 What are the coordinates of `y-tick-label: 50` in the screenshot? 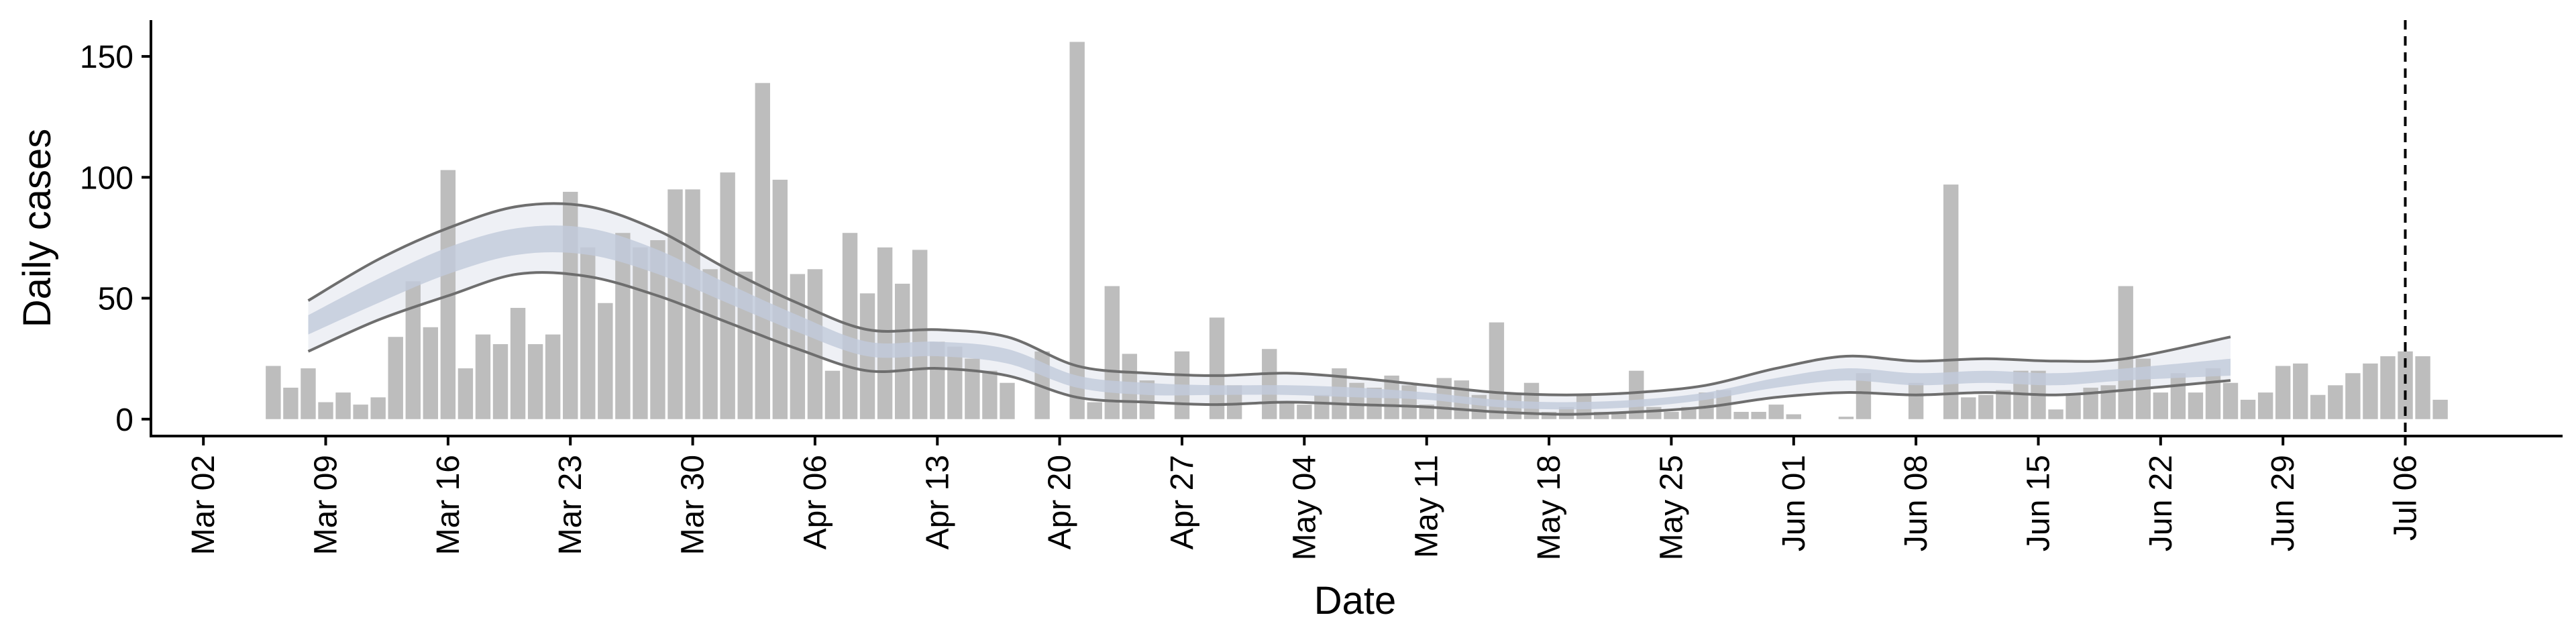 It's located at (115, 299).